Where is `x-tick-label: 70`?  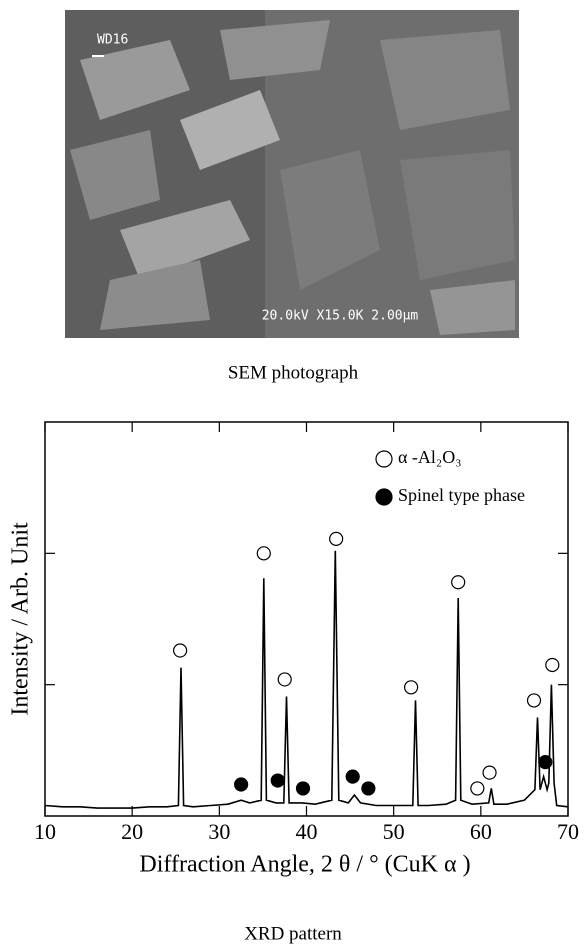
x-tick-label: 70 is located at coordinates (568, 831).